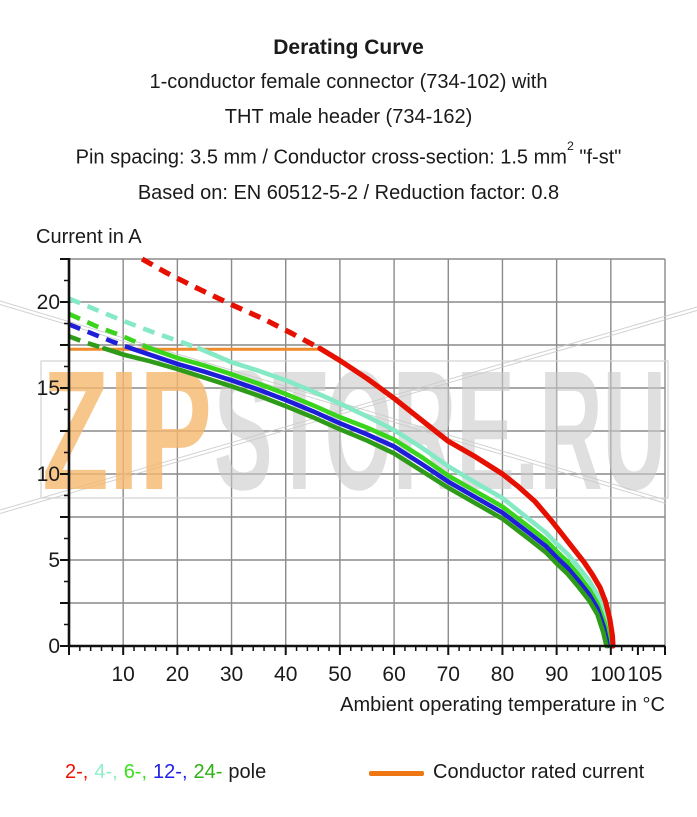  Describe the element at coordinates (54, 560) in the screenshot. I see `y-tick-label: 5` at that location.